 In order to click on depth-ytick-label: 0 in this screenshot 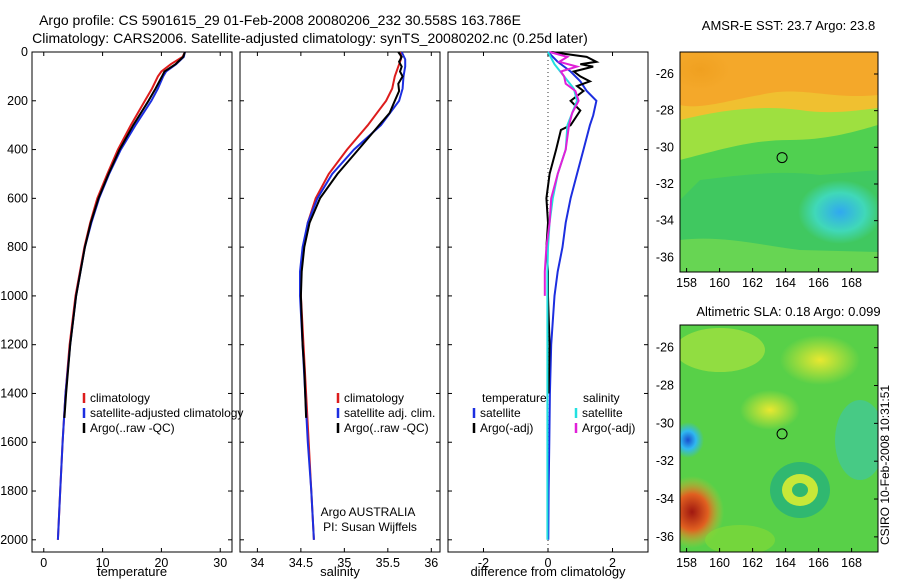, I will do `click(24, 52)`.